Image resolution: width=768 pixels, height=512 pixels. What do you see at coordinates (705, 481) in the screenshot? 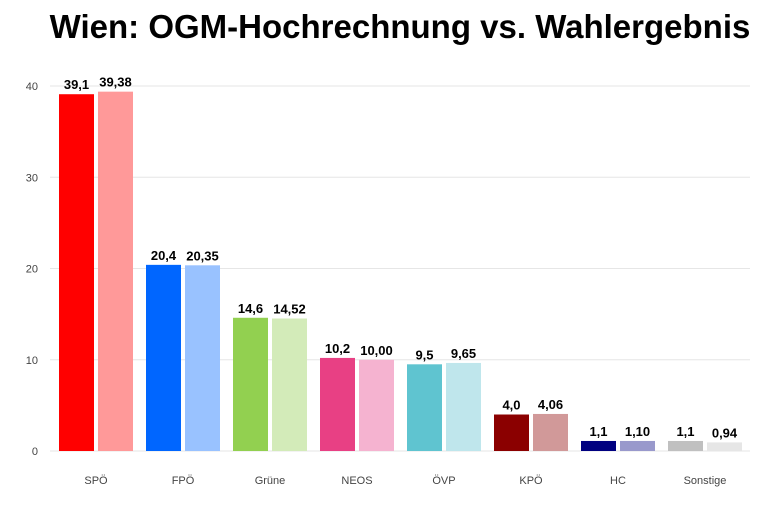
I see `x-tick-label: Sonstige` at bounding box center [705, 481].